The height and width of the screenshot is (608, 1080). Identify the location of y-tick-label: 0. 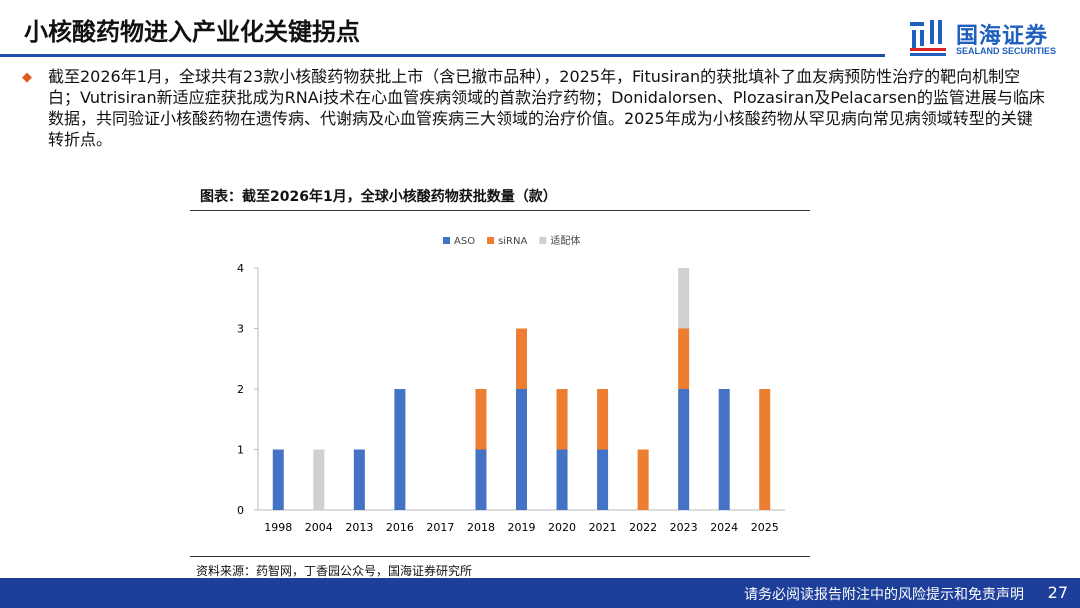
(240, 510).